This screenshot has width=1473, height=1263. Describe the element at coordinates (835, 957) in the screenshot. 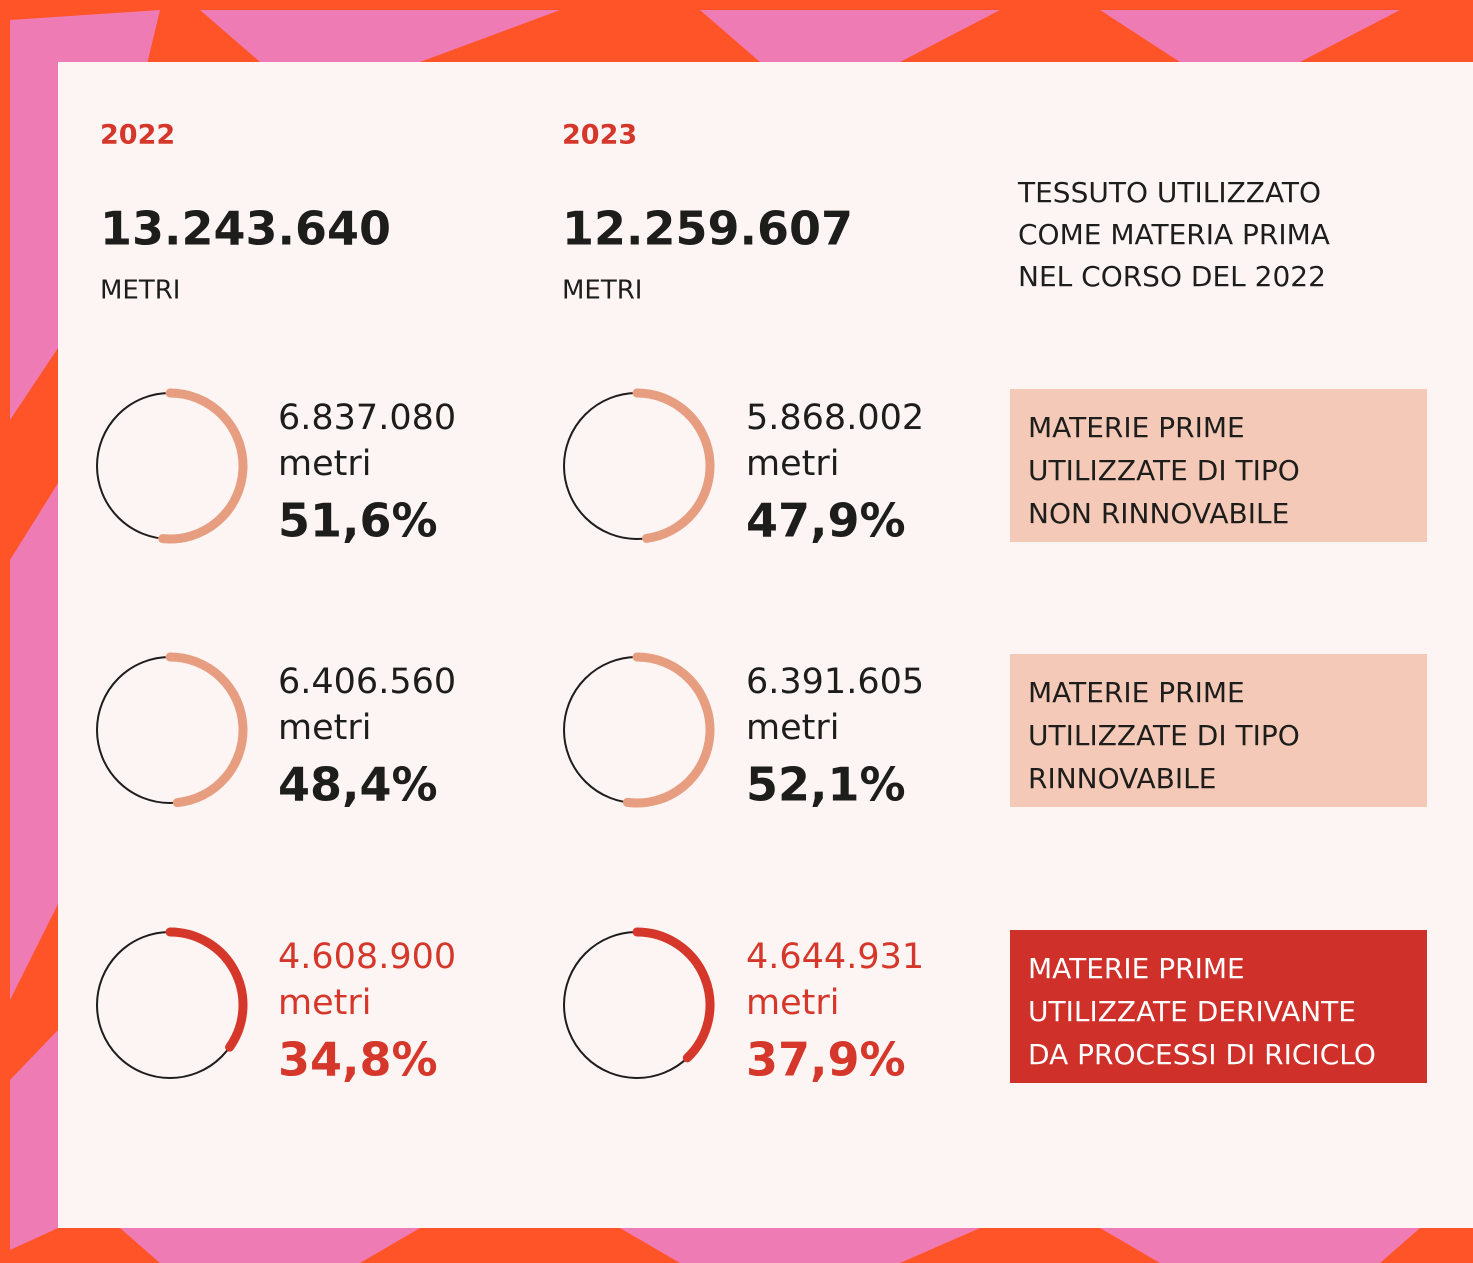

I see `amount: 4.644.931` at that location.